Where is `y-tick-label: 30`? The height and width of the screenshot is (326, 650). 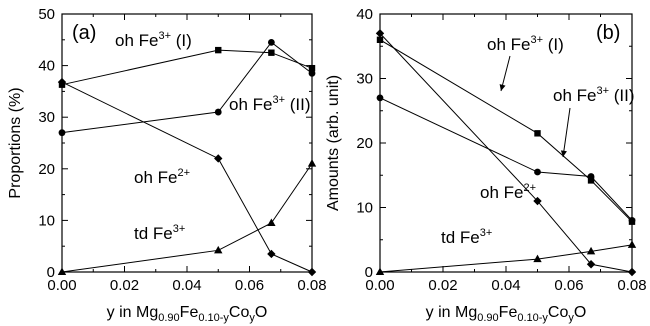
y-tick-label: 30 is located at coordinates (364, 79).